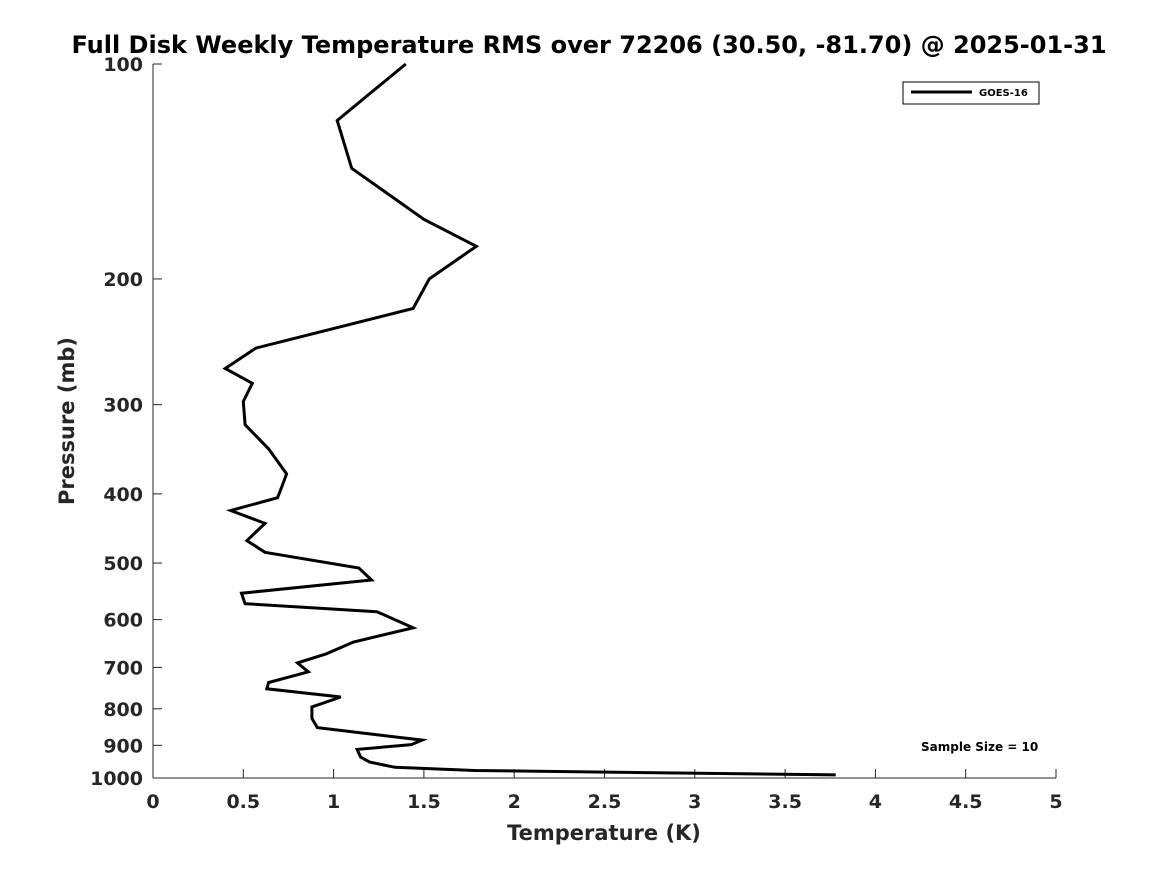  I want to click on x-tick-label: 5, so click(1055, 802).